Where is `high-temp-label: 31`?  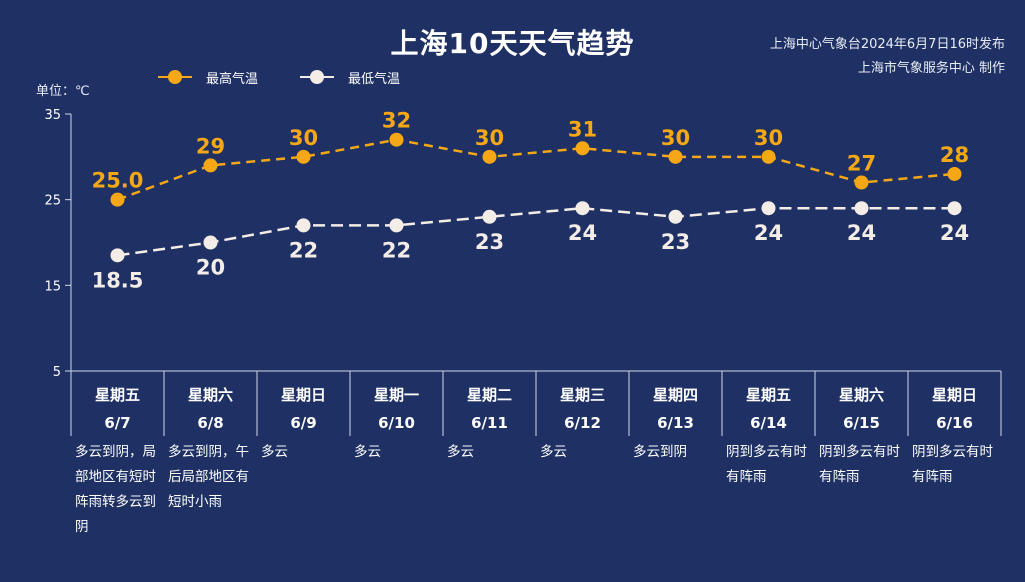
high-temp-label: 31 is located at coordinates (582, 129).